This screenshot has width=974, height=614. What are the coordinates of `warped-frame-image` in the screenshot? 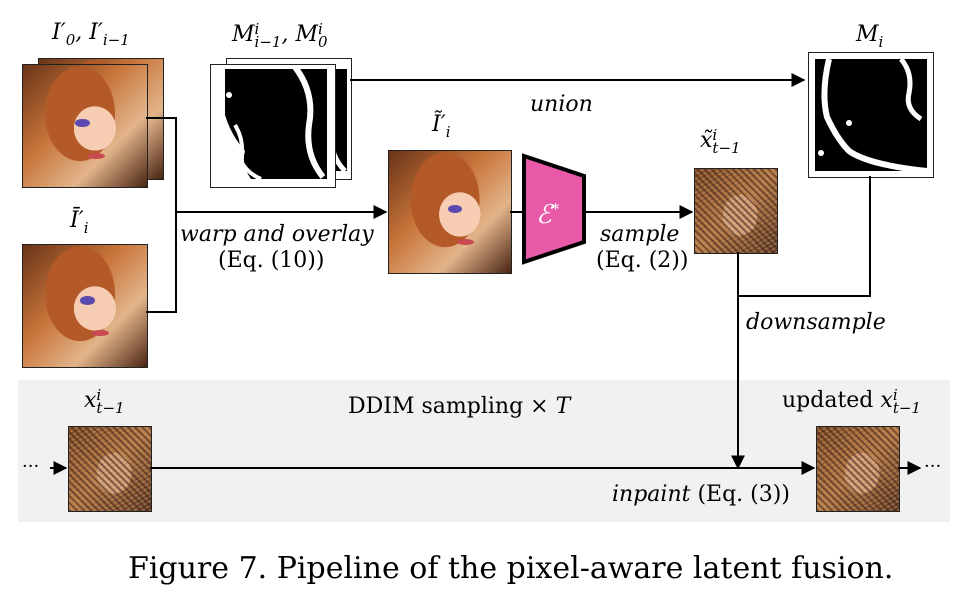 It's located at (450, 212).